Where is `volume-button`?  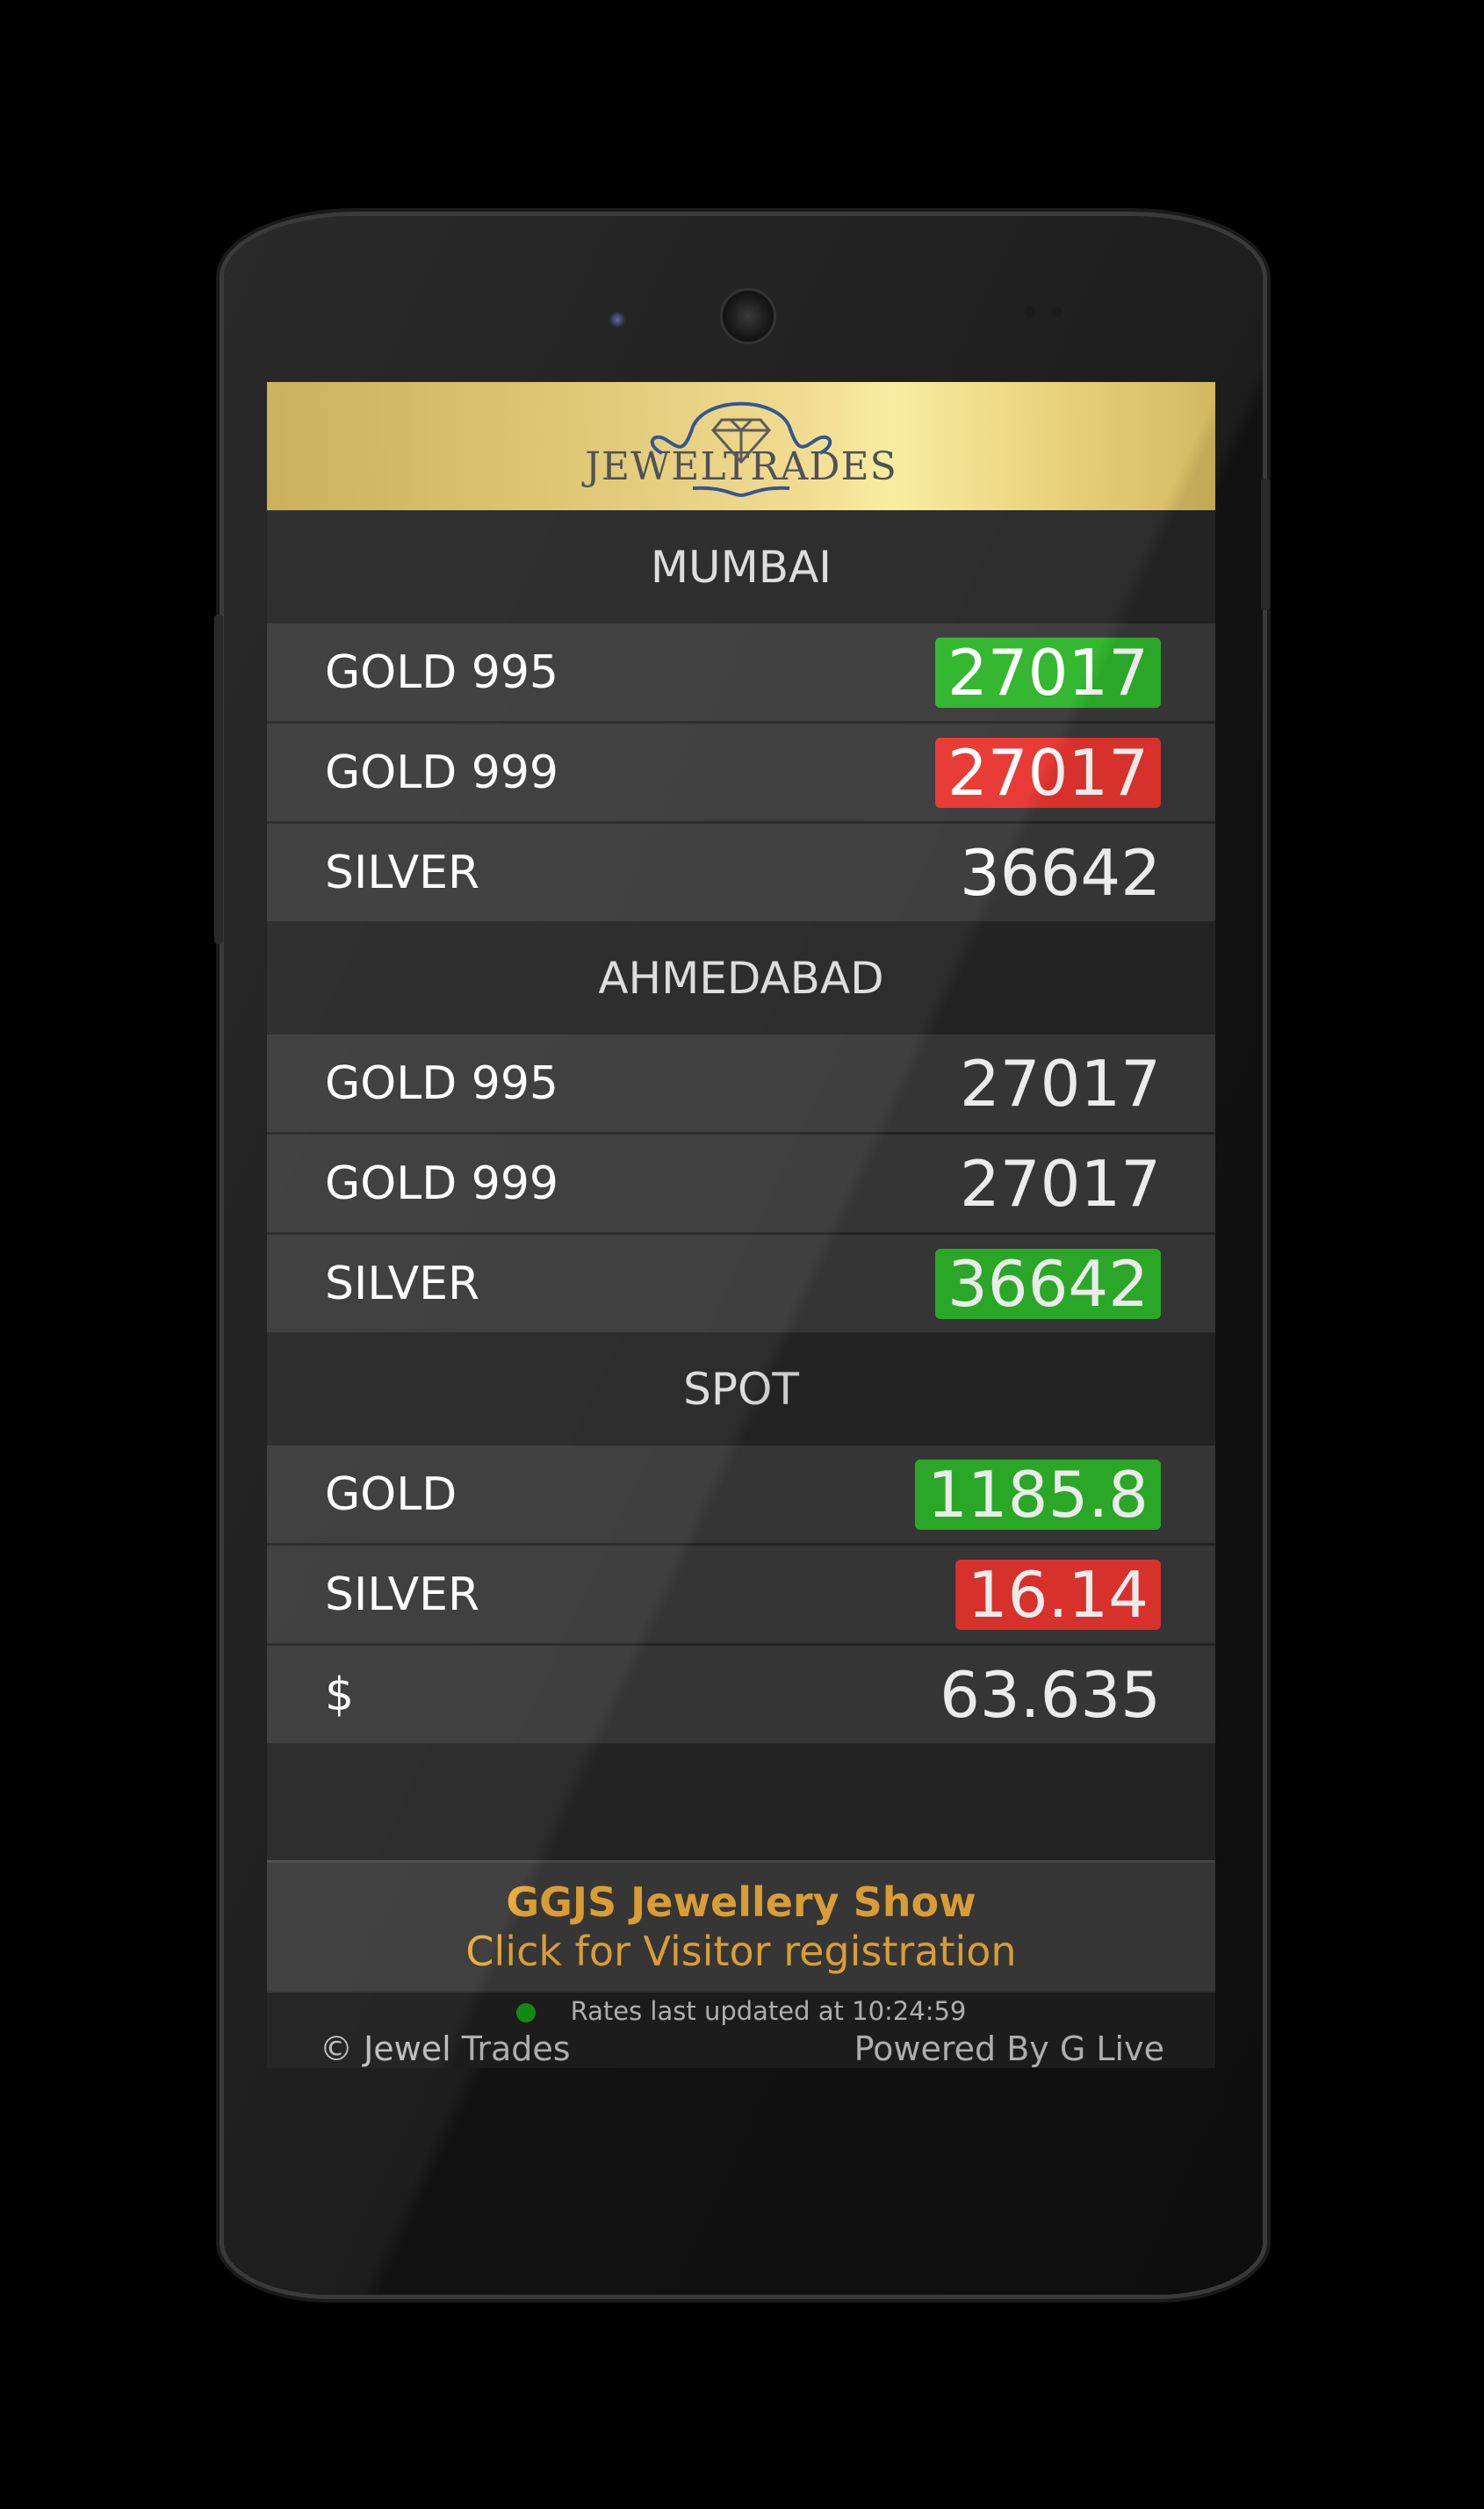 volume-button is located at coordinates (218, 779).